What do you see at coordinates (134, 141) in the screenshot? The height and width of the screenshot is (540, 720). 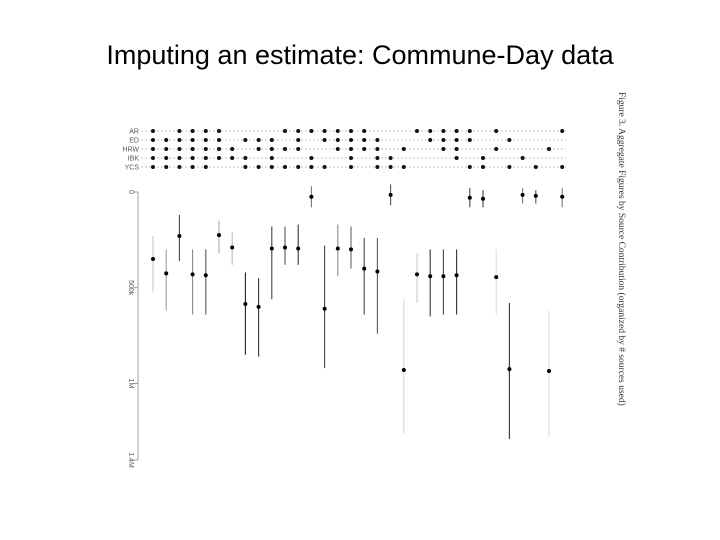 I see `source-label-ed: ED` at bounding box center [134, 141].